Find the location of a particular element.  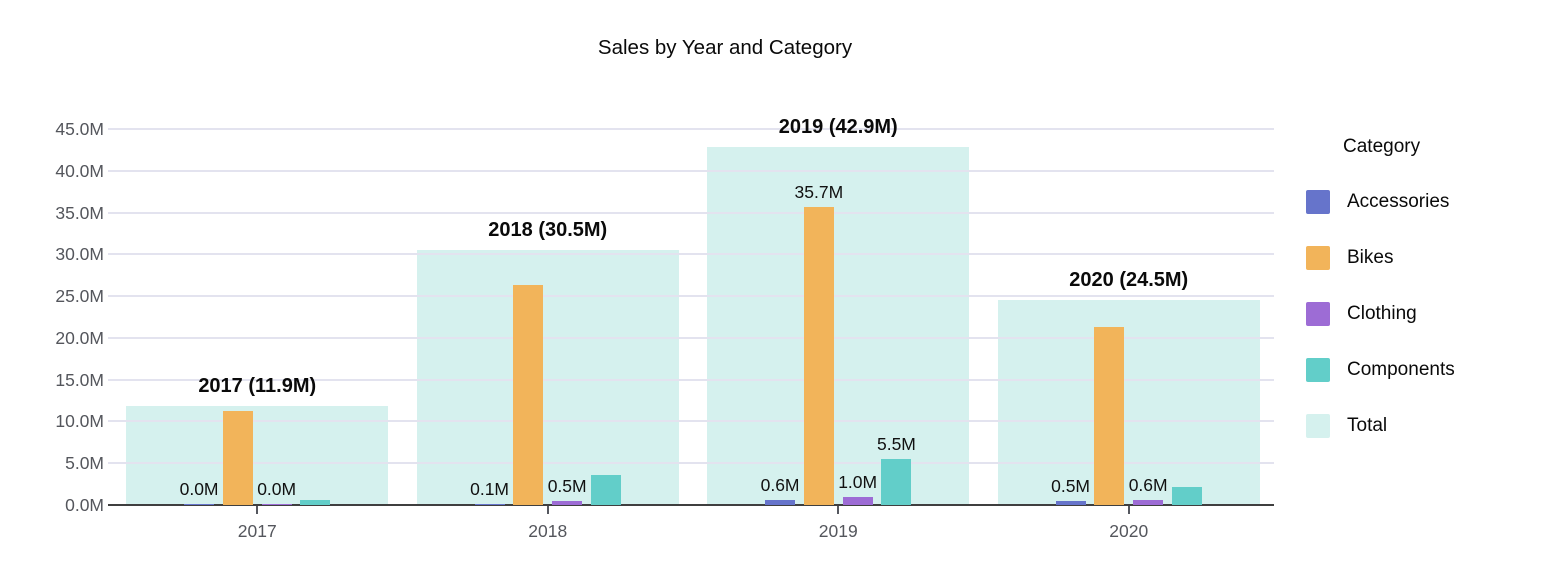

bar-total-2019 is located at coordinates (838, 325).